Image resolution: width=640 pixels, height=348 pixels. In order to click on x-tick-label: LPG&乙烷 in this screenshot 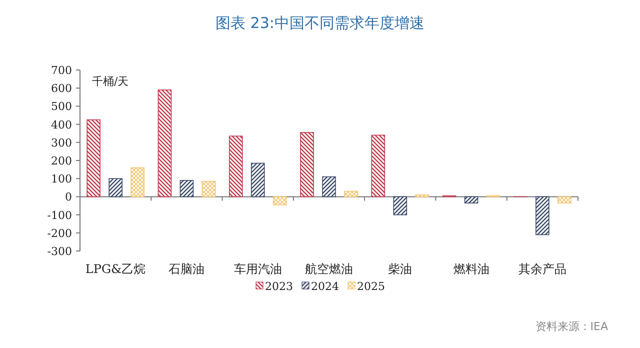, I will do `click(115, 269)`.